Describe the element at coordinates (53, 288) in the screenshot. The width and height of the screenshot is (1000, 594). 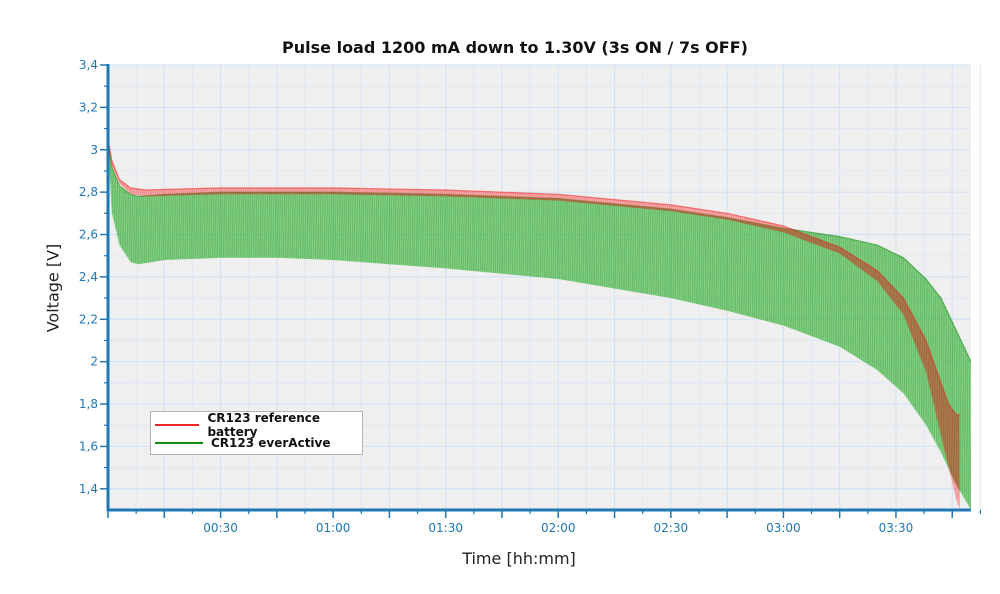
I see `y-axis-label: Voltage [V]` at that location.